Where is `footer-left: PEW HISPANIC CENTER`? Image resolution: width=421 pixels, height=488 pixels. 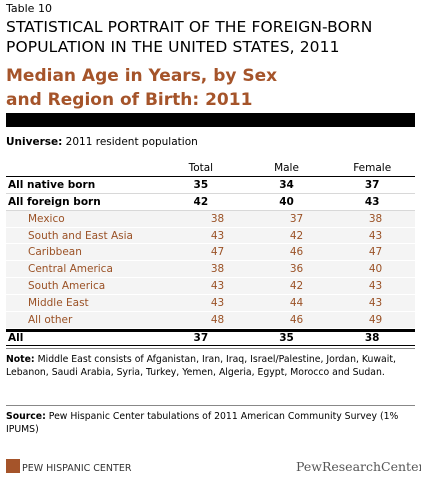 footer-left: PEW HISPANIC CENTER is located at coordinates (77, 468).